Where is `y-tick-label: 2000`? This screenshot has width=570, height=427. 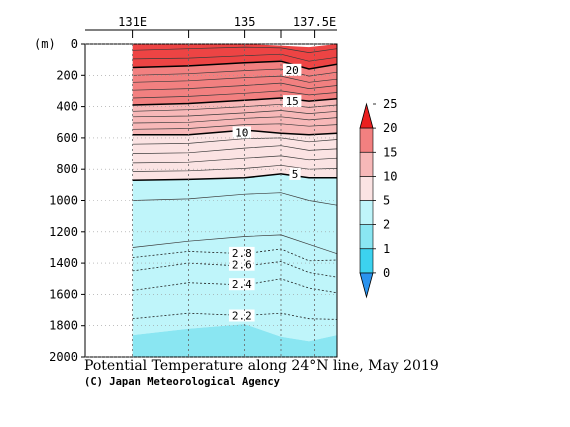
y-tick-label: 2000 is located at coordinates (63, 357).